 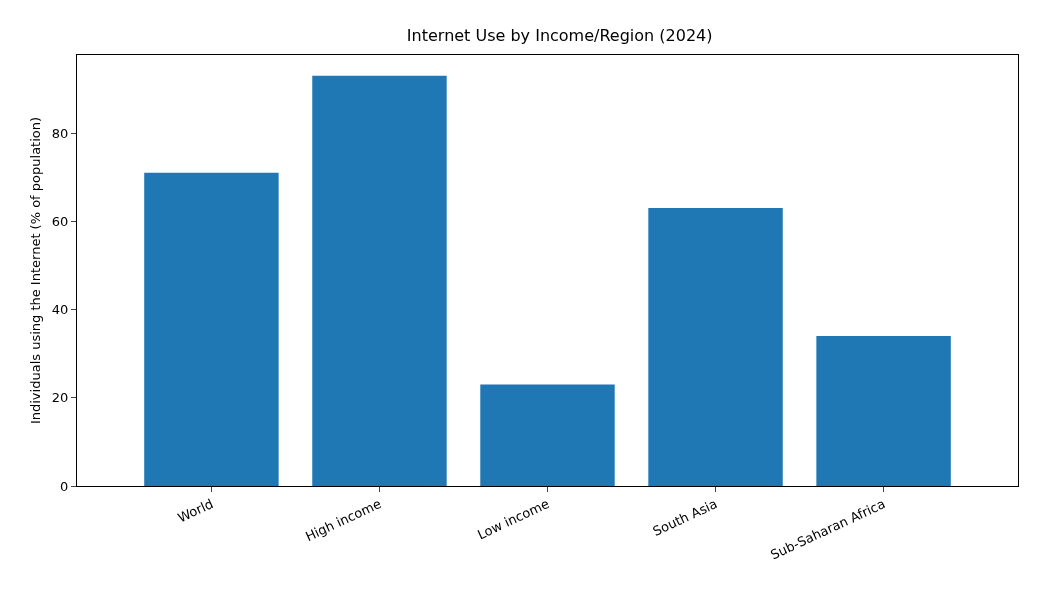 What do you see at coordinates (559, 36) in the screenshot?
I see `chart-title: Internet Use by Income/Region (2024)` at bounding box center [559, 36].